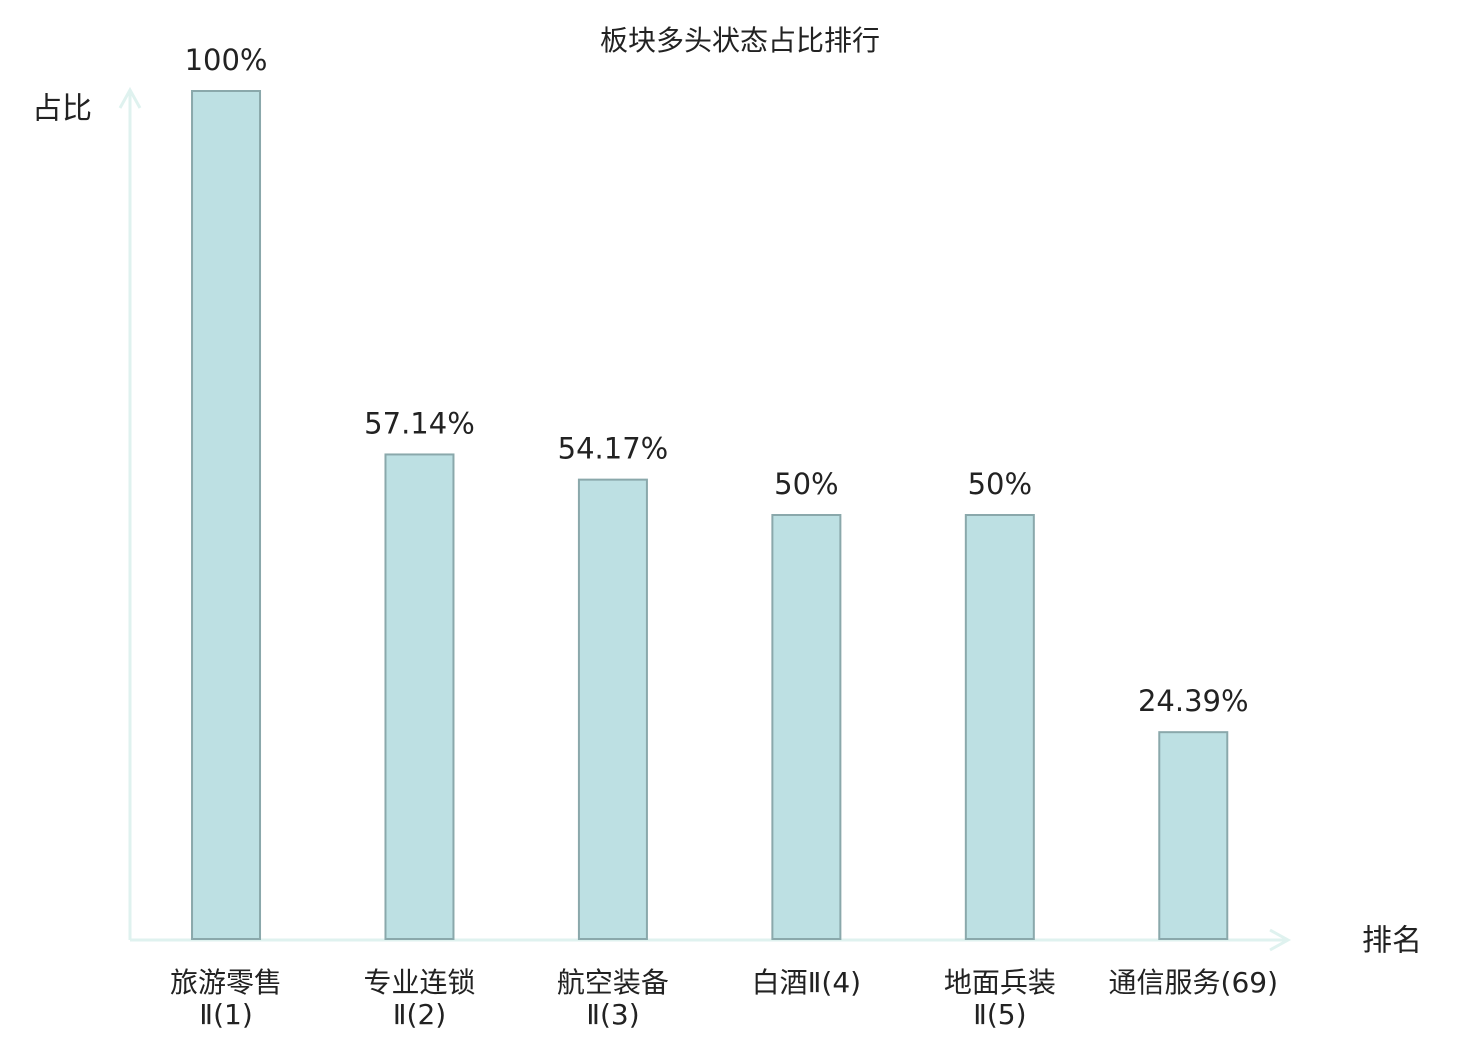  Describe the element at coordinates (1392, 941) in the screenshot. I see `x-axis-label: 排名` at that location.